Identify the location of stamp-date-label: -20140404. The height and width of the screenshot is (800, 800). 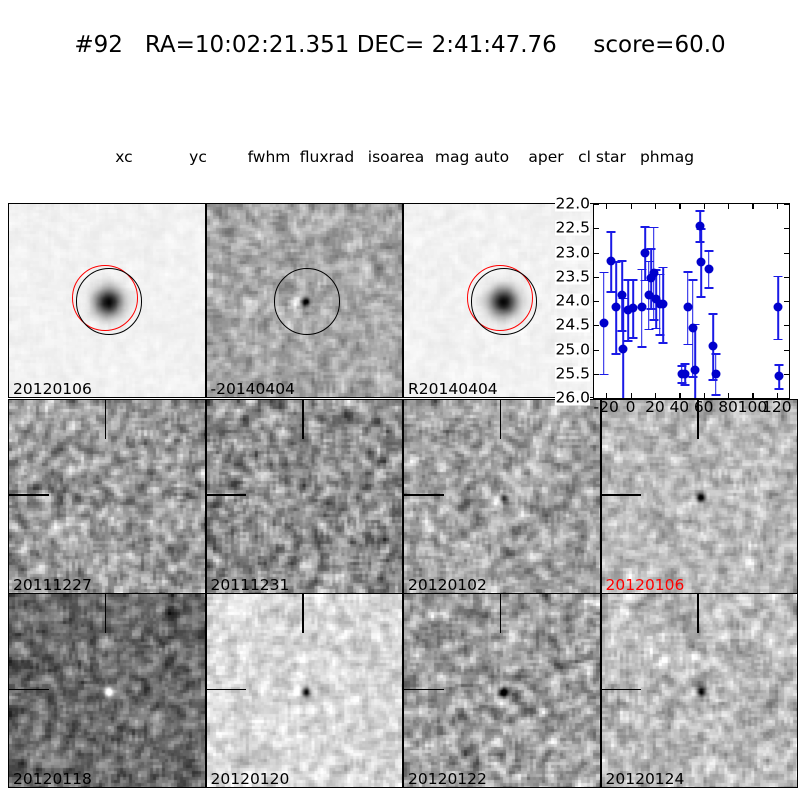
(253, 389).